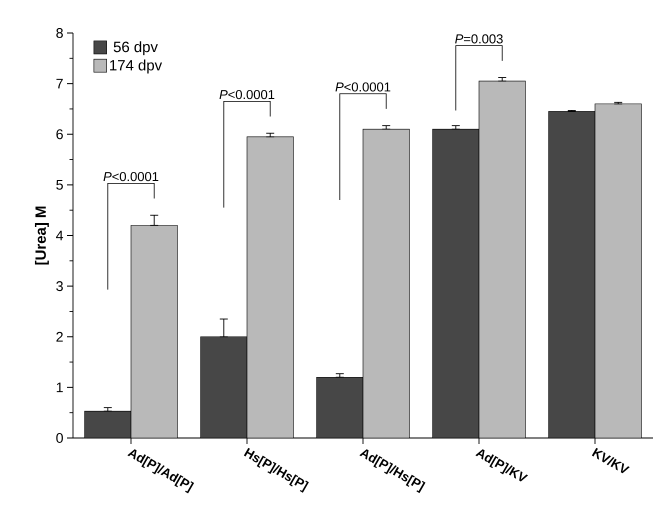 The height and width of the screenshot is (520, 653). I want to click on y-tick-label: 3, so click(59, 286).